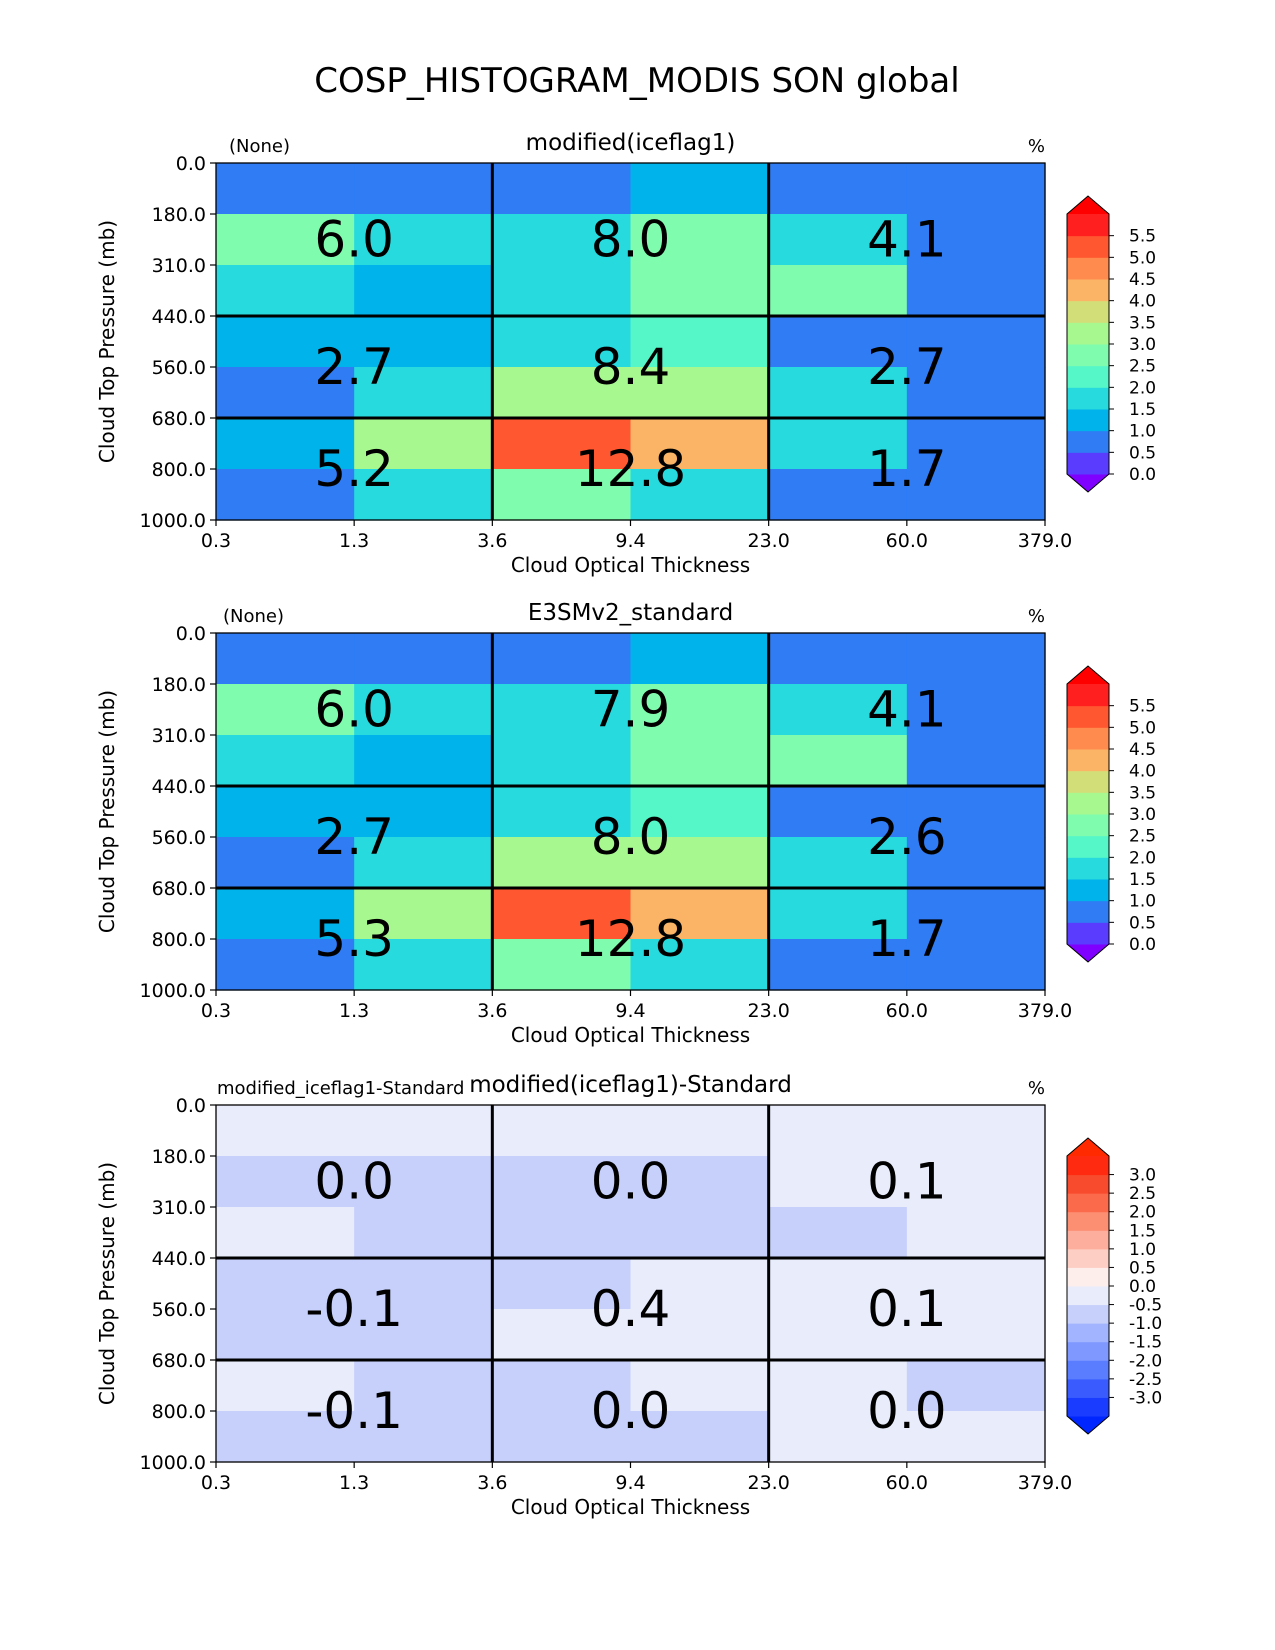 This screenshot has height=1650, width=1275. I want to click on colorbar-extend-max, so click(1088, 675).